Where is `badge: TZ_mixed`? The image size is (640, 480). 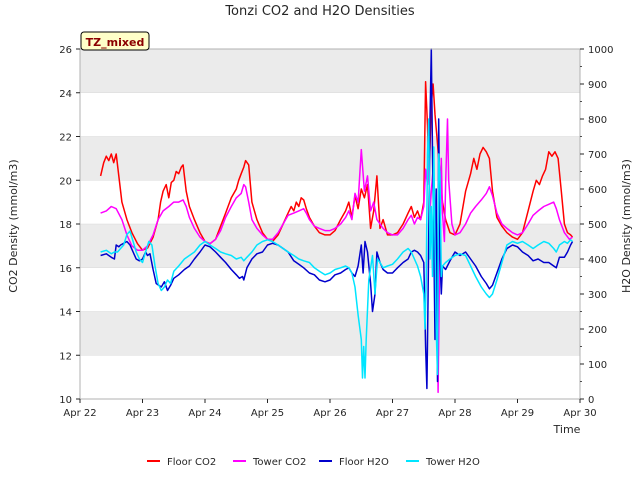
badge: TZ_mixed is located at coordinates (115, 41).